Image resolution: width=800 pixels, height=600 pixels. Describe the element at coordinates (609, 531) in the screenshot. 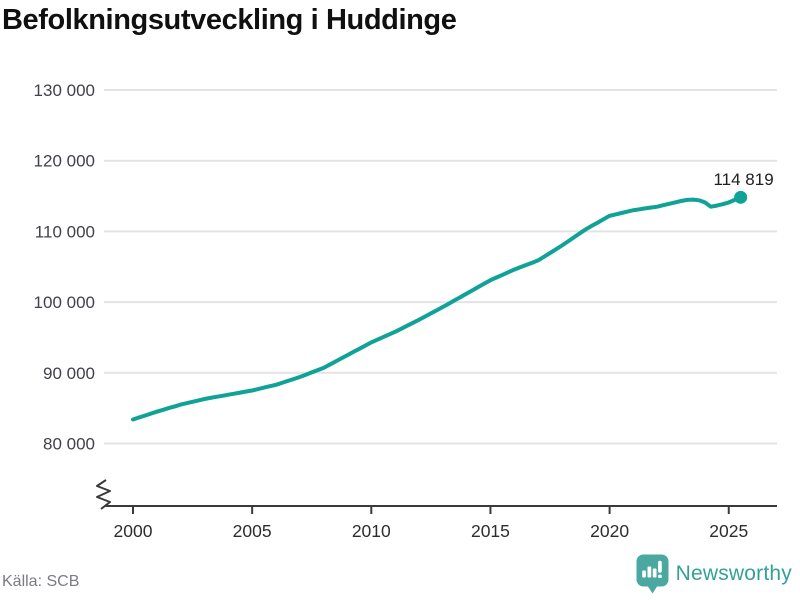

I see `x-tick-label: 2020` at that location.